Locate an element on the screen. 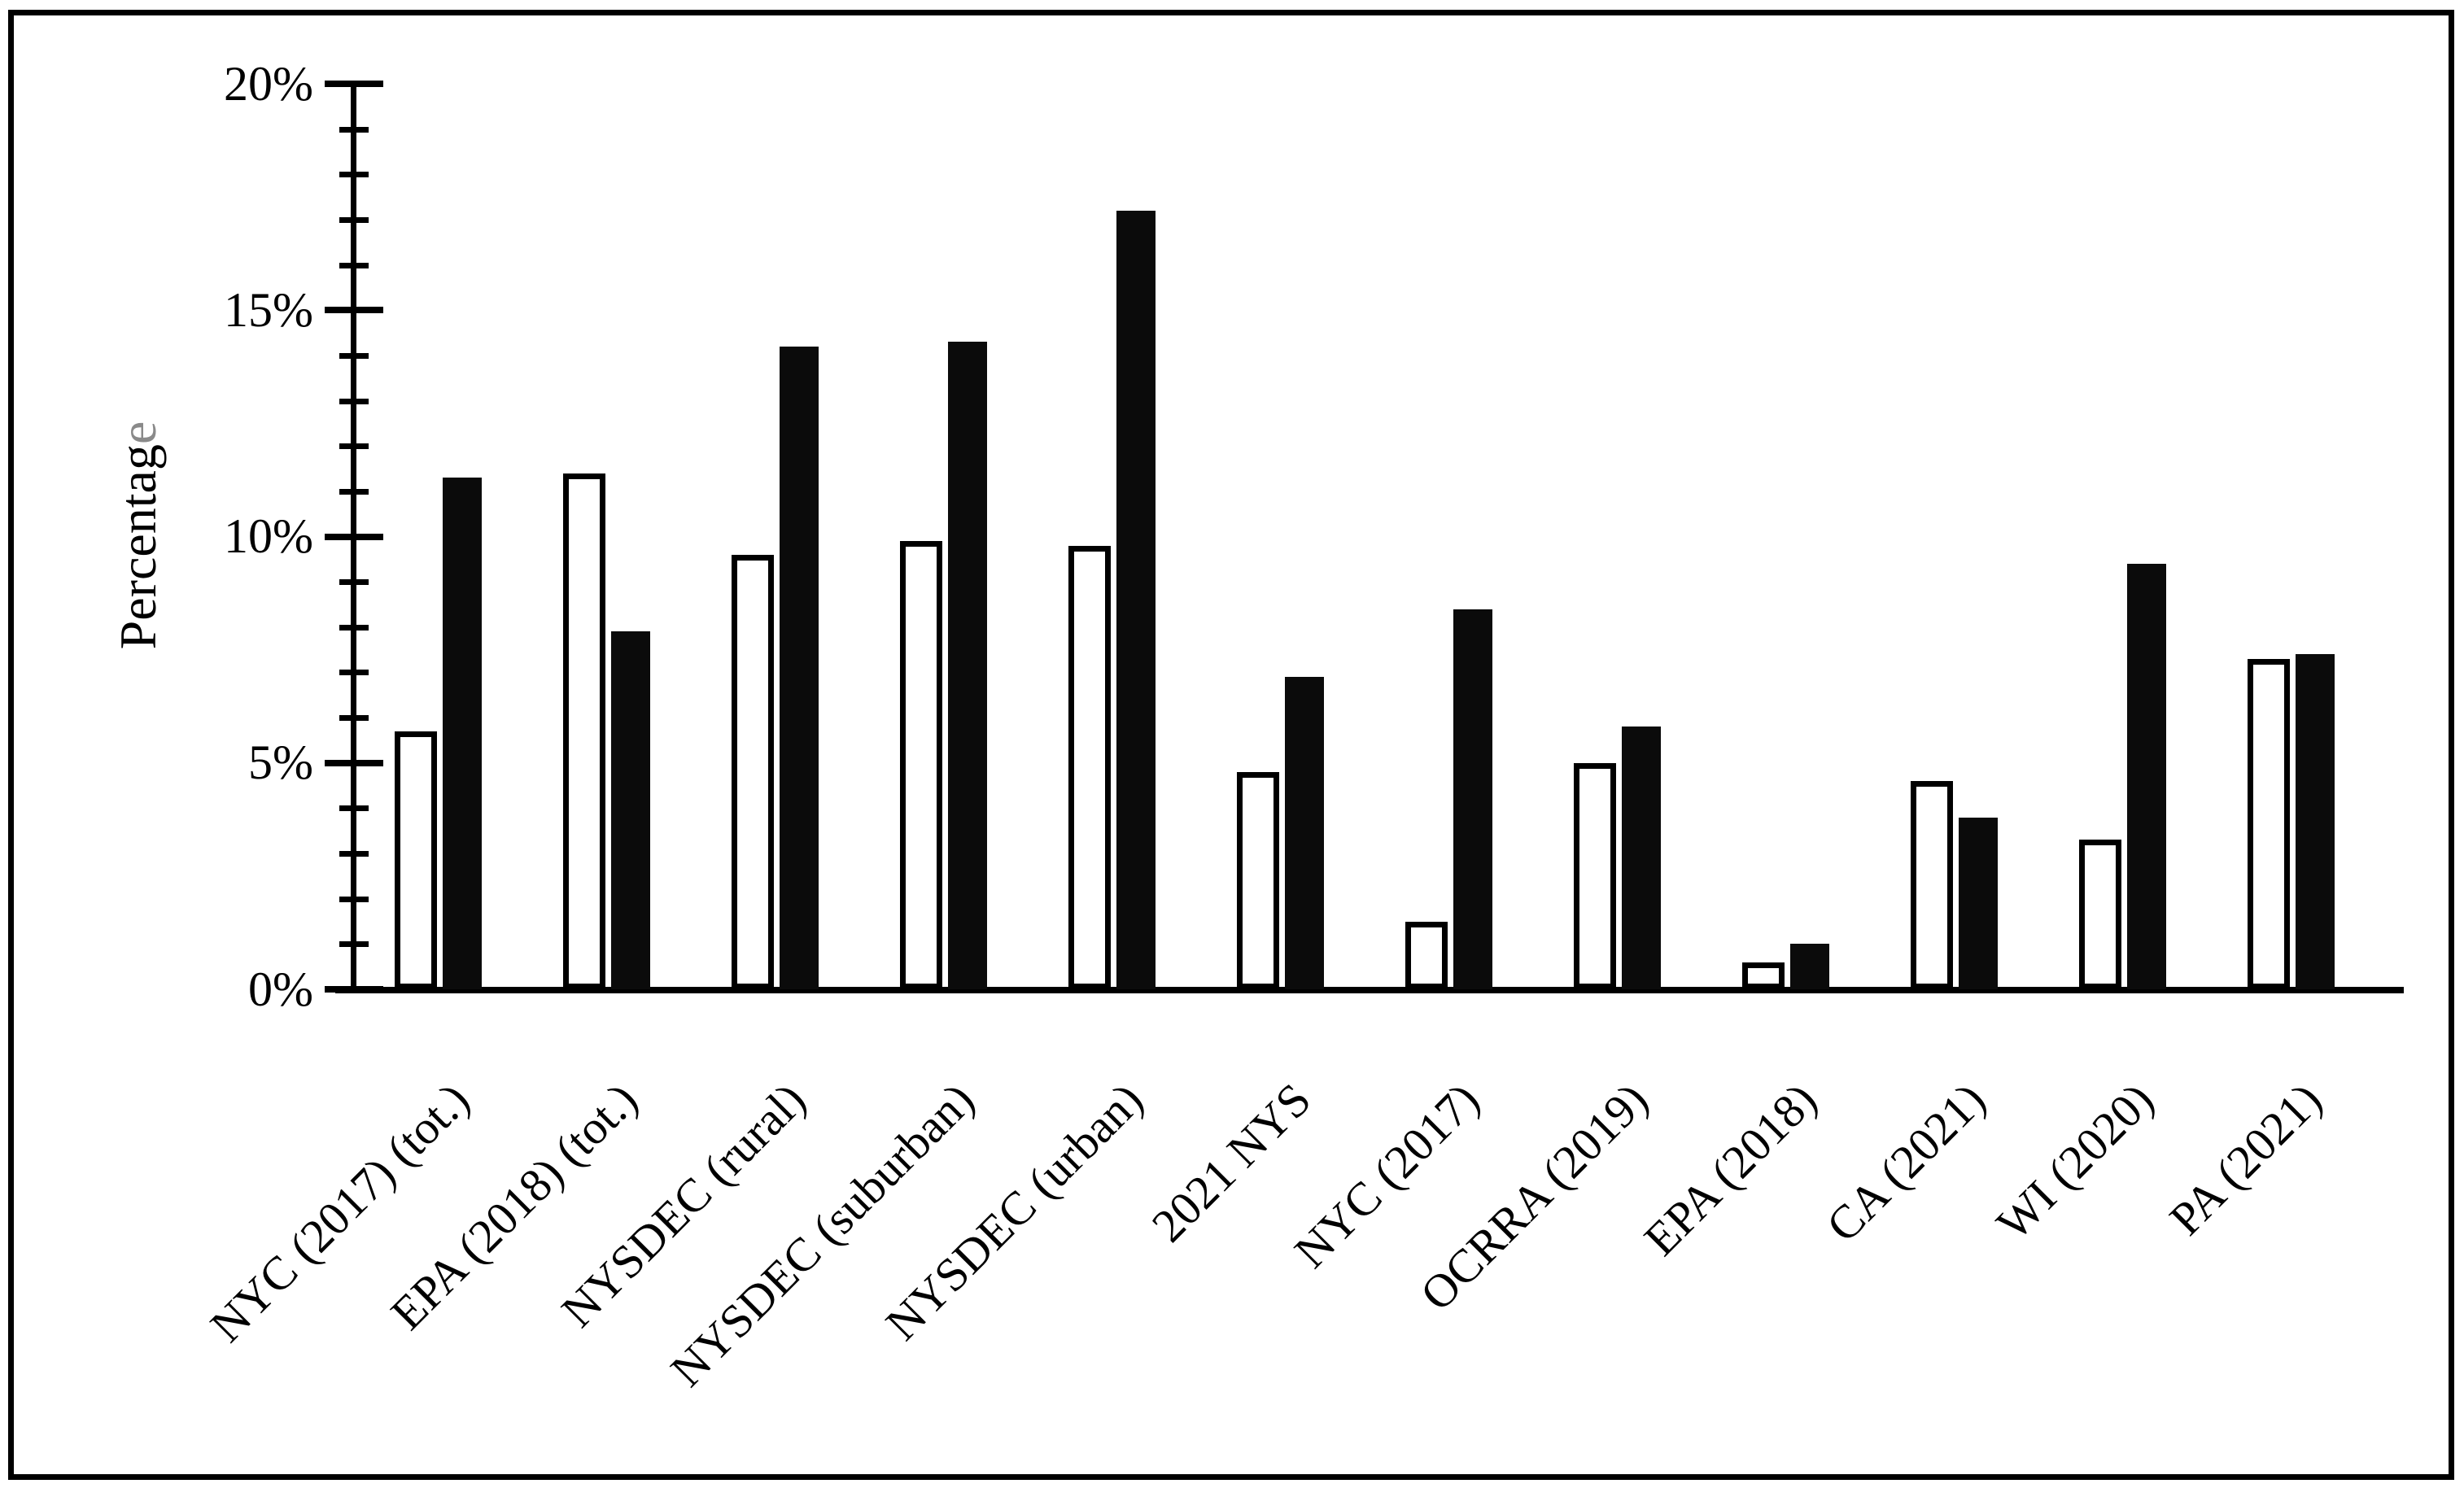 The image size is (2464, 1488). x-axis-line is located at coordinates (1369, 990).